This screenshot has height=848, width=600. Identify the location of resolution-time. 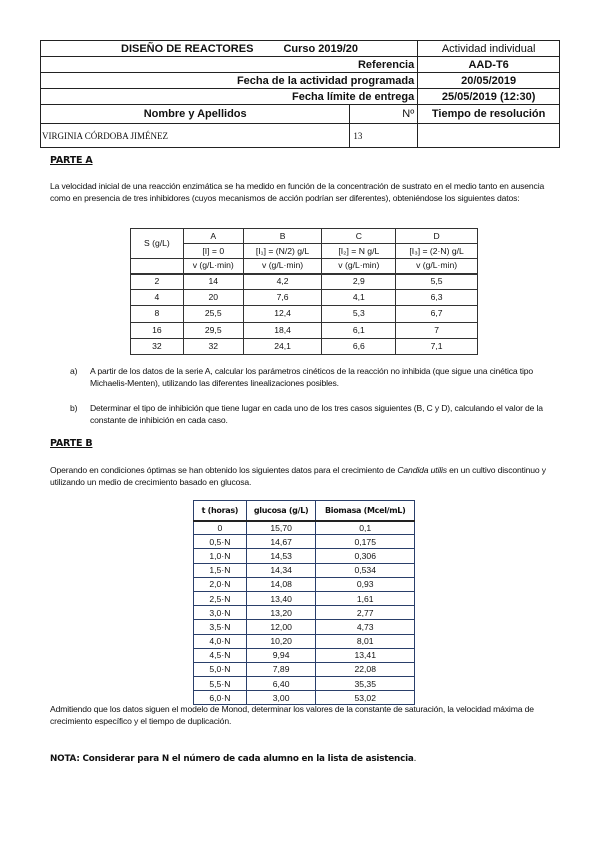
(488, 135).